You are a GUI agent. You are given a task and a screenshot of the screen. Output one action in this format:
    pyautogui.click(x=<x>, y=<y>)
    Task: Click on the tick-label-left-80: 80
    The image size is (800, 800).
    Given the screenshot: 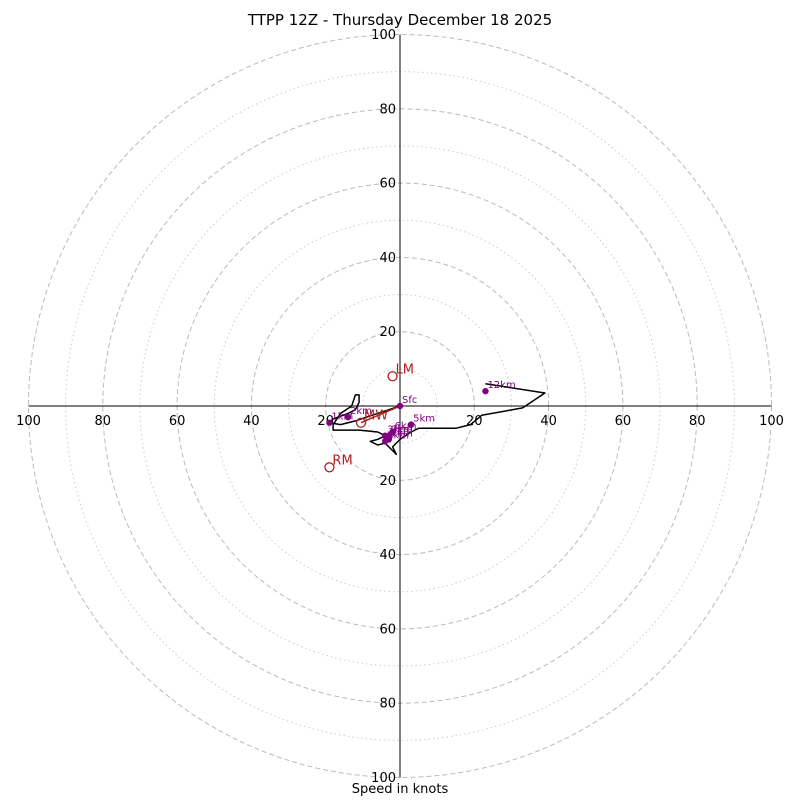 What is the action you would take?
    pyautogui.click(x=103, y=421)
    